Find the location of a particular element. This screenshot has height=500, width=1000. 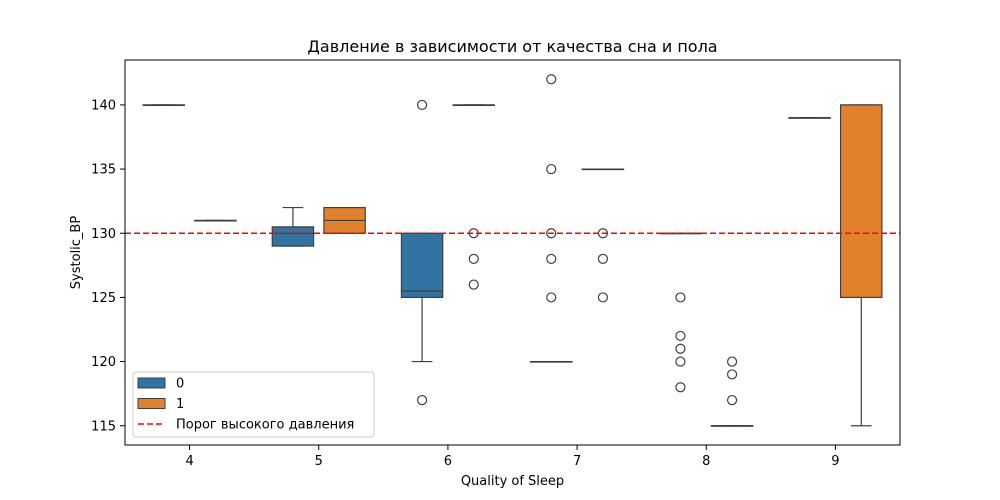

y-tick-label: 125 is located at coordinates (103, 298).